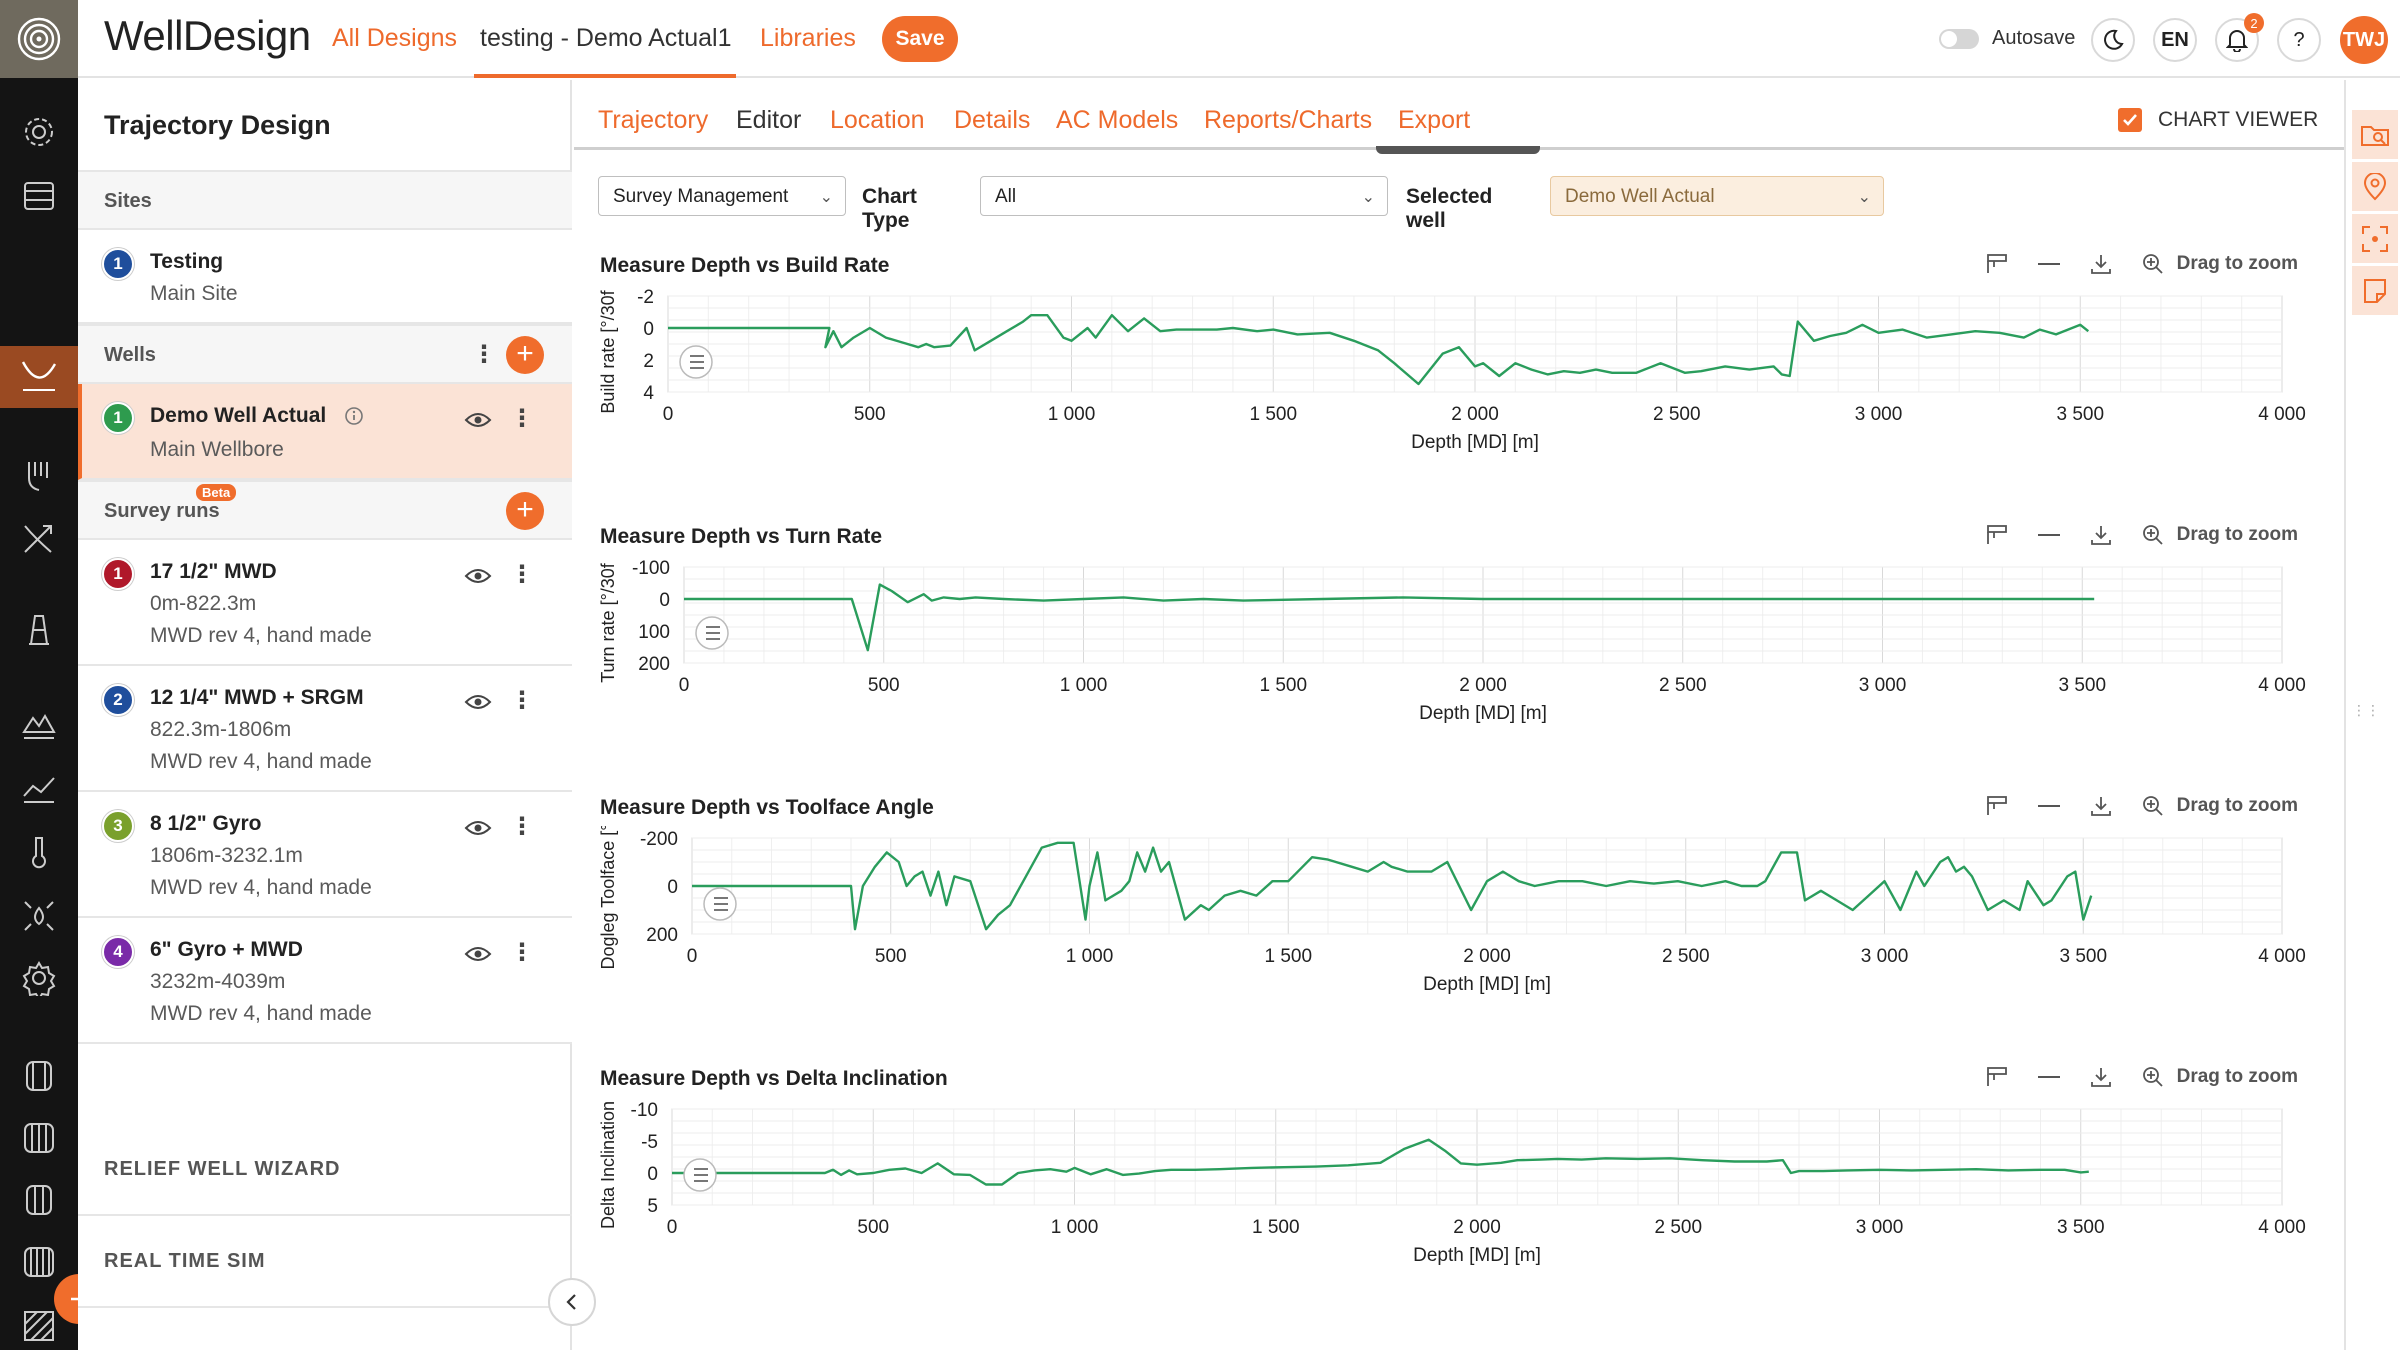 This screenshot has height=1350, width=2400. I want to click on rail-layers, so click(39, 196).